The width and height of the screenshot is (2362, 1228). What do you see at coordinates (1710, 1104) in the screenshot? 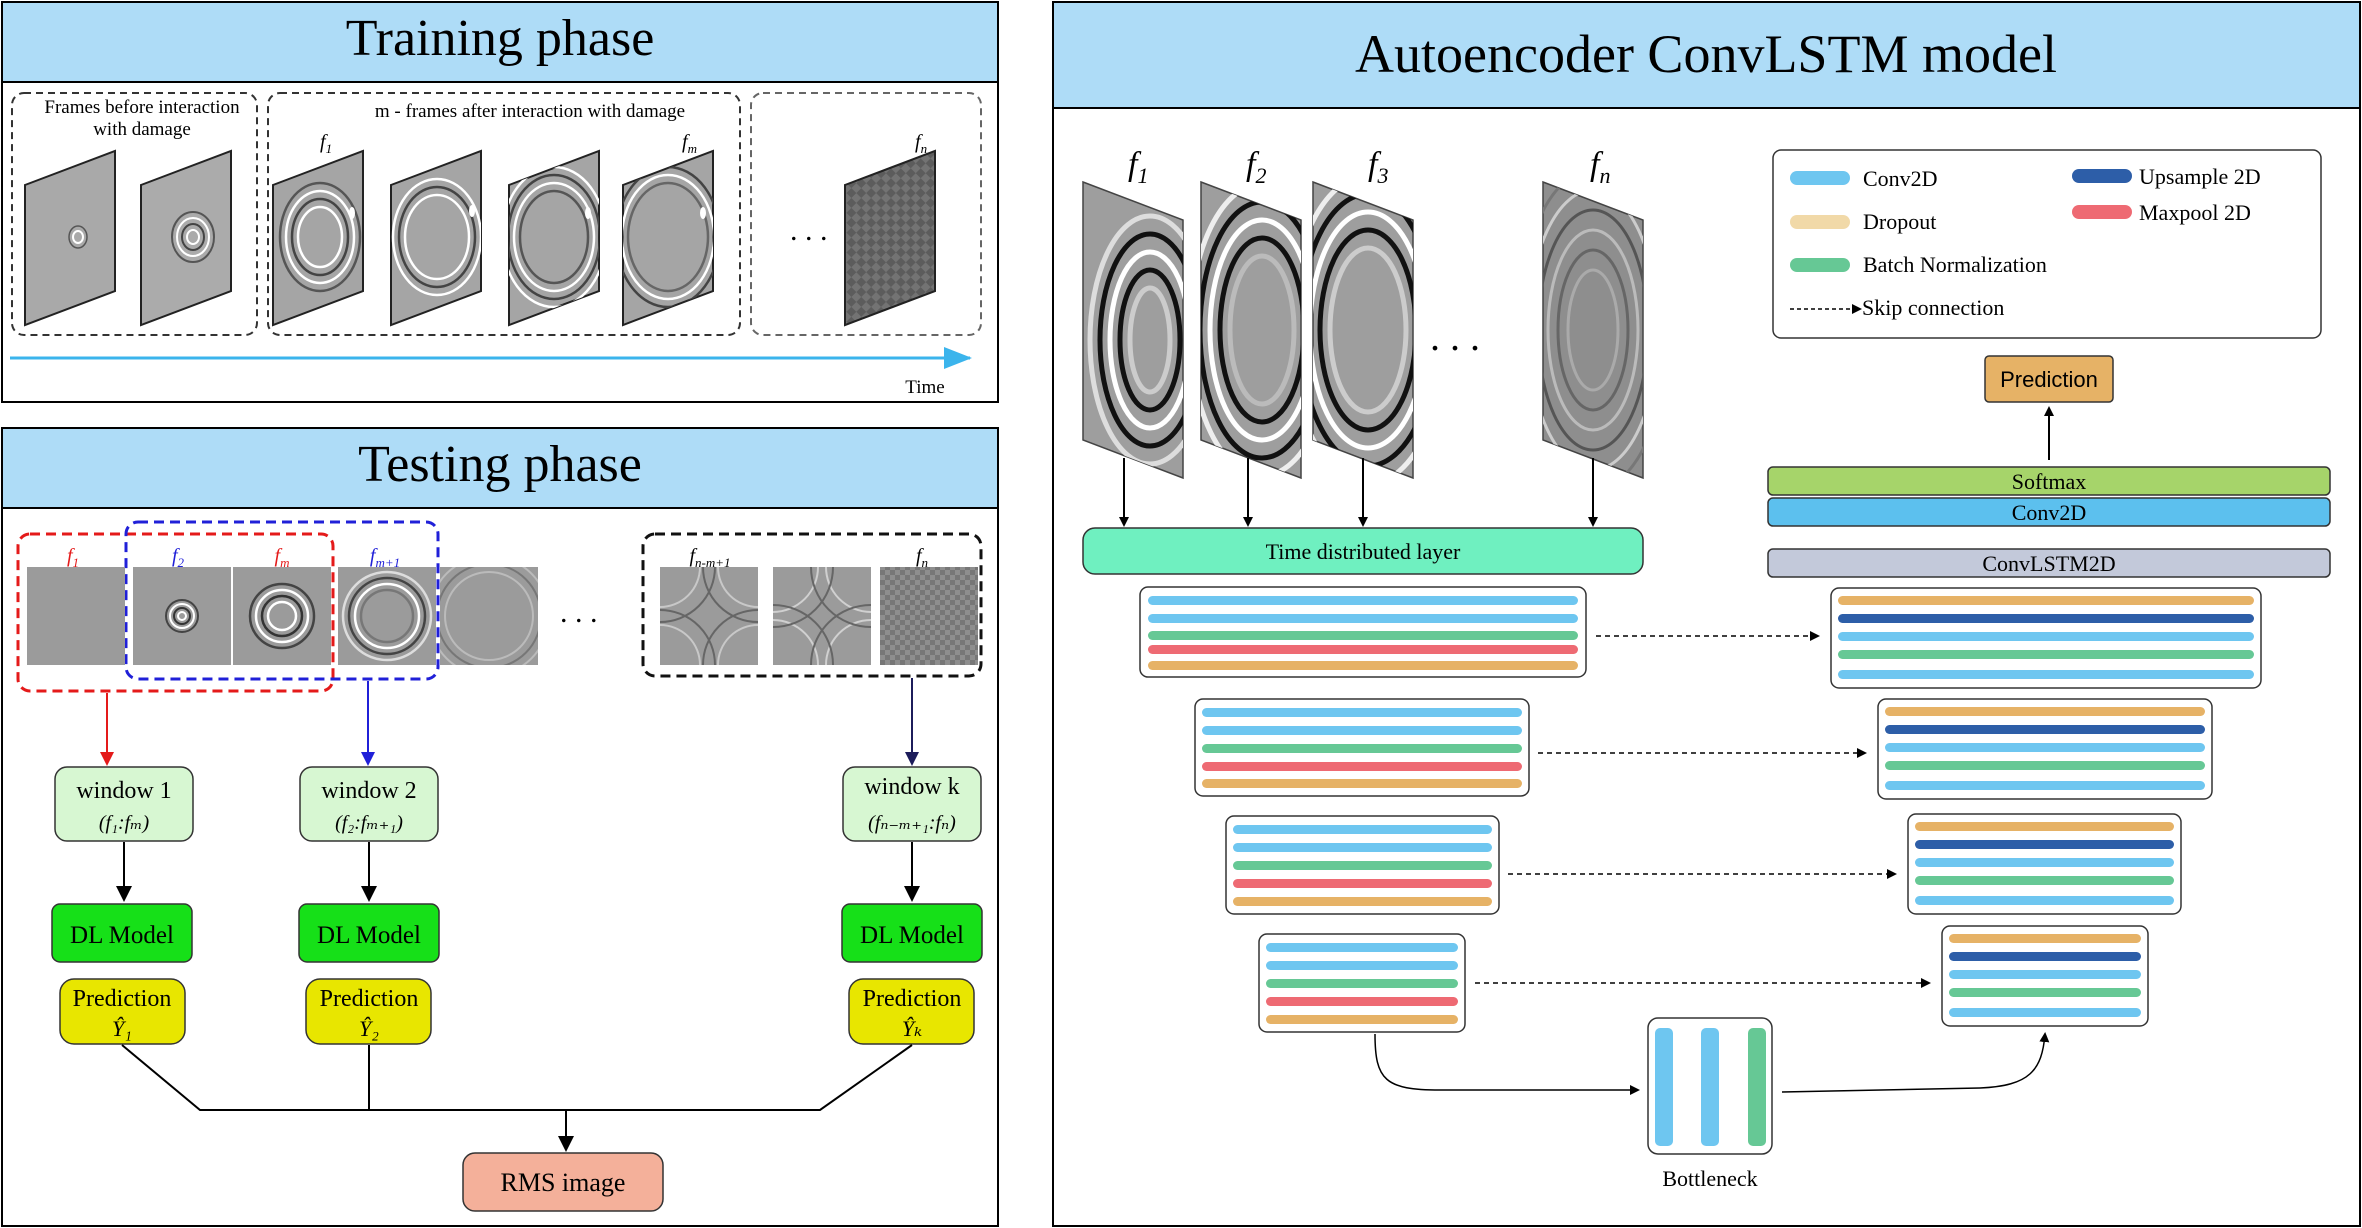
I see `bottleneck: Bottleneck` at bounding box center [1710, 1104].